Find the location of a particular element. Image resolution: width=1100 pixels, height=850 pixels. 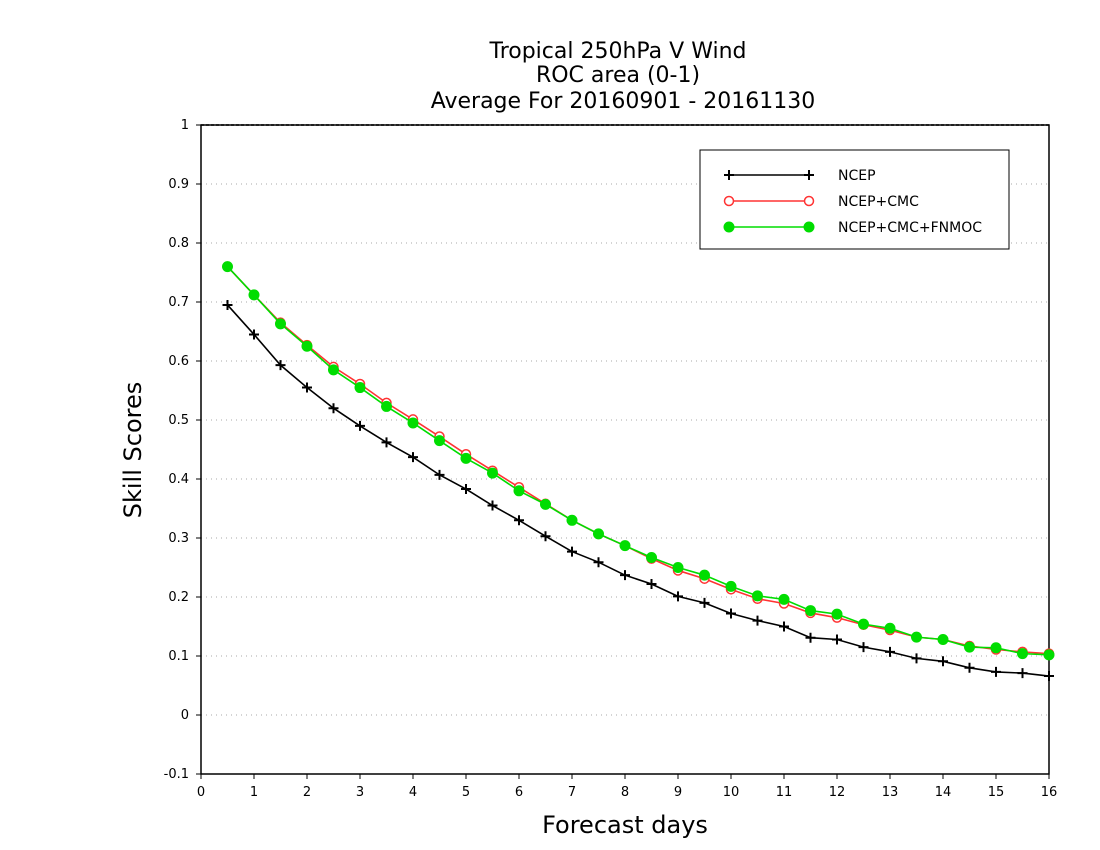

x-tick-label: 0 is located at coordinates (201, 792).